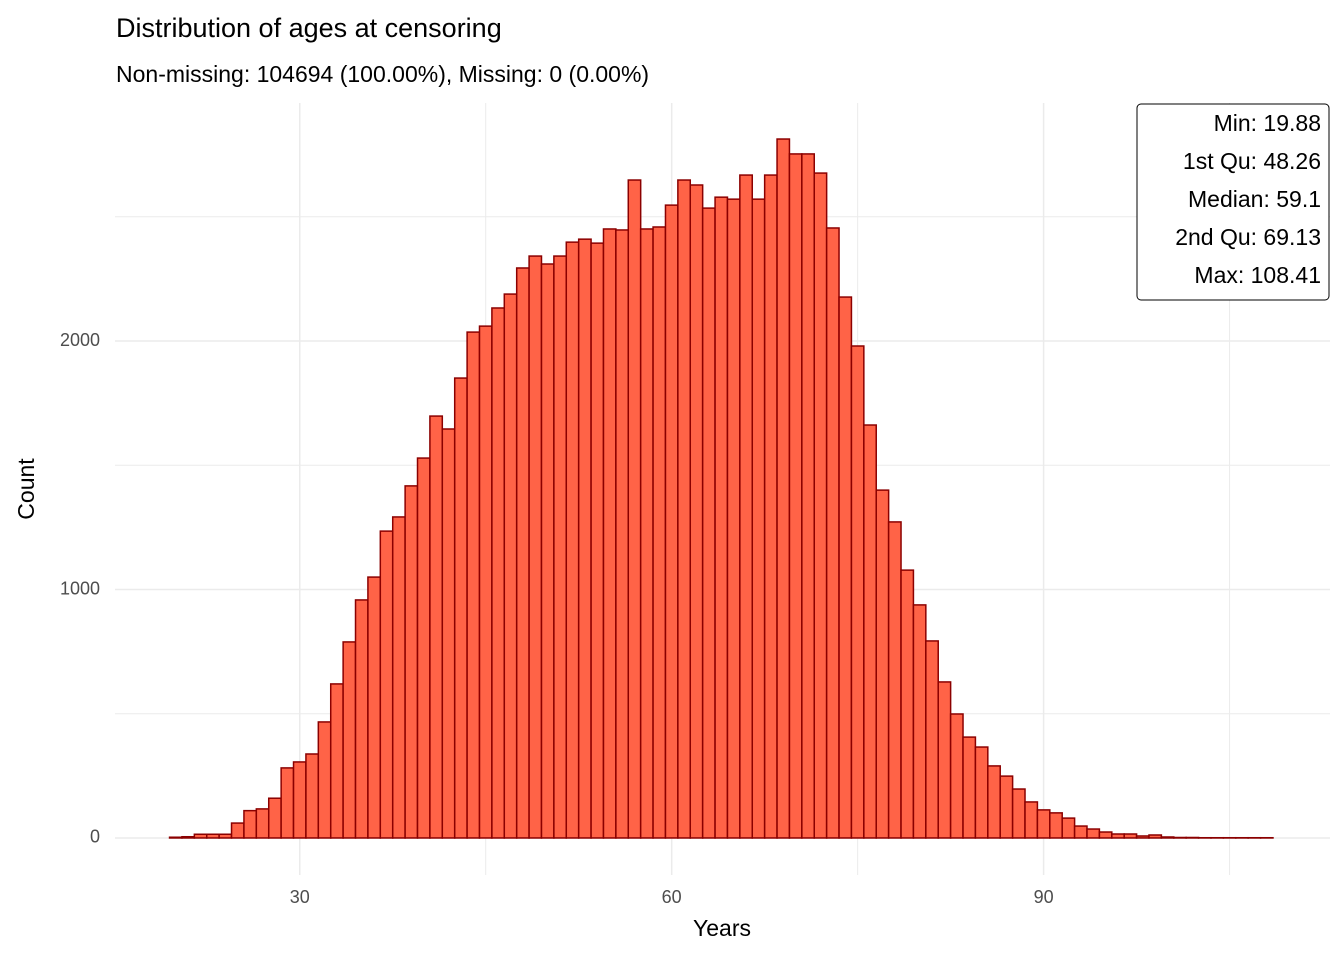  What do you see at coordinates (300, 897) in the screenshot?
I see `x-tick-label: 30` at bounding box center [300, 897].